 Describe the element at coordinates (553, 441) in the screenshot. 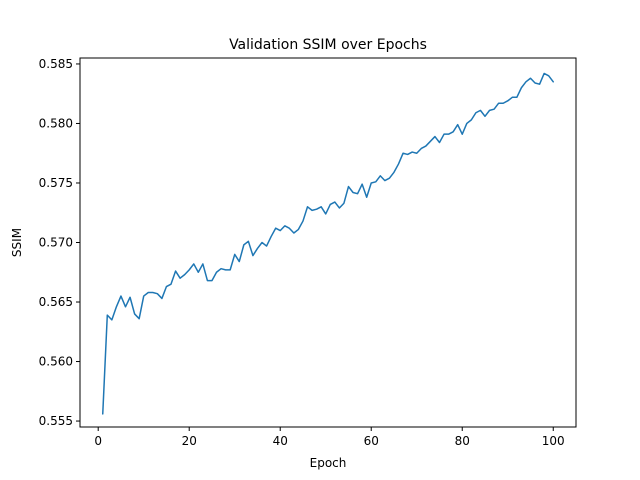

I see `x-tick-label: 100` at that location.